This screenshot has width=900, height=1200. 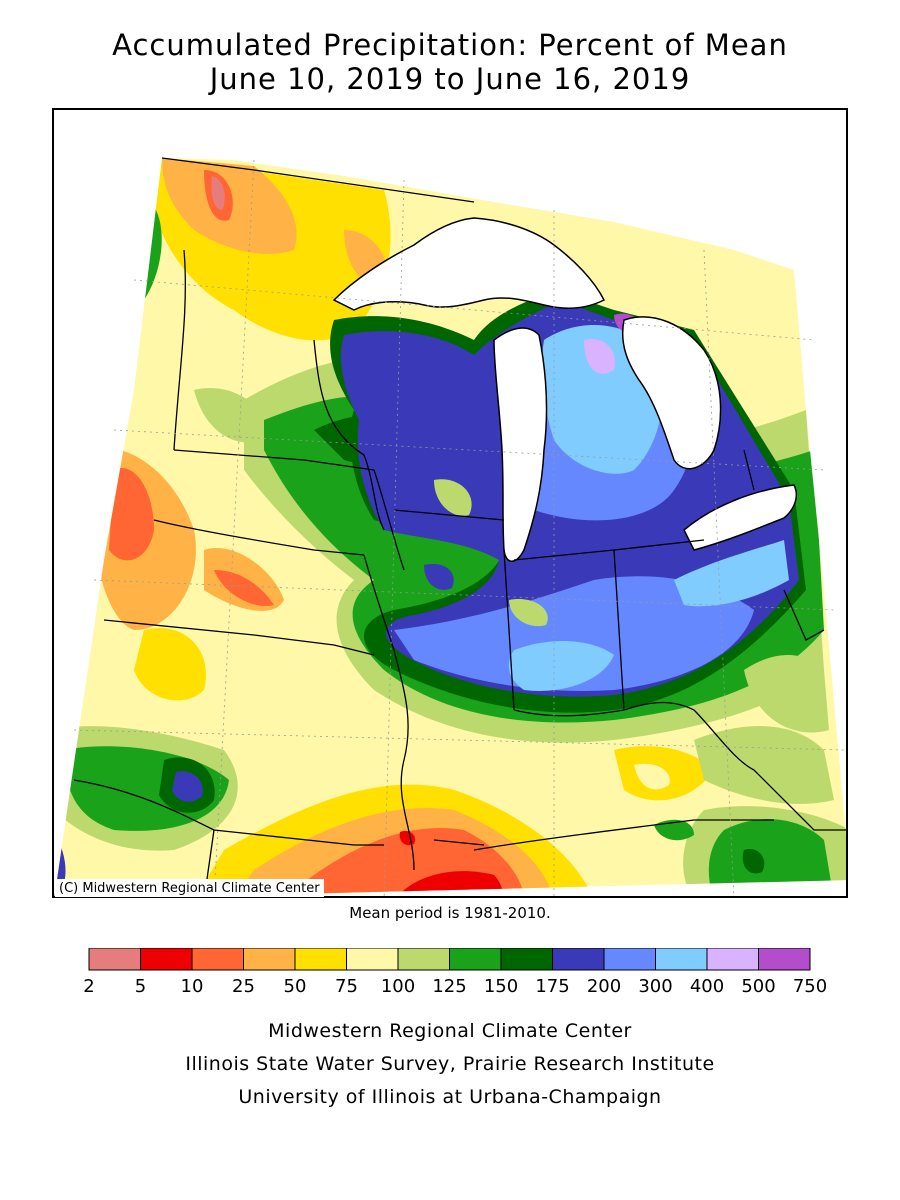 What do you see at coordinates (295, 986) in the screenshot?
I see `legend-tick-label: 50` at bounding box center [295, 986].